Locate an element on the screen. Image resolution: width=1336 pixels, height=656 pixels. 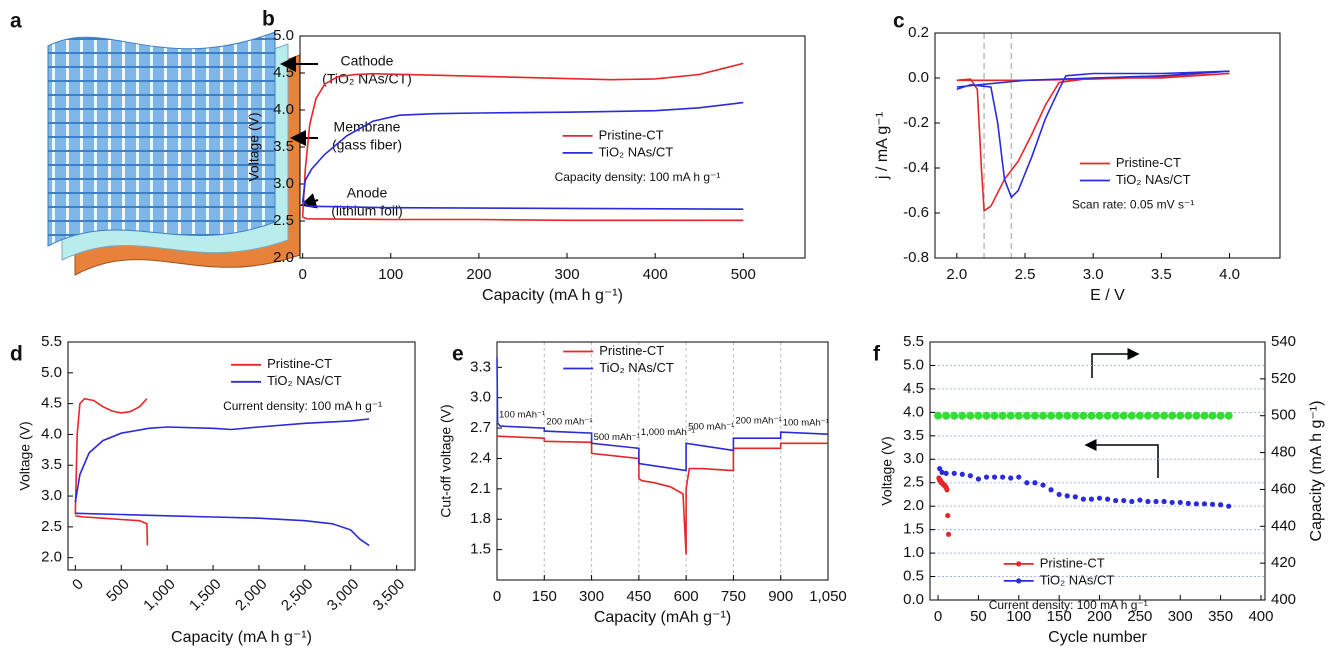
panel-label: b is located at coordinates (268, 19).